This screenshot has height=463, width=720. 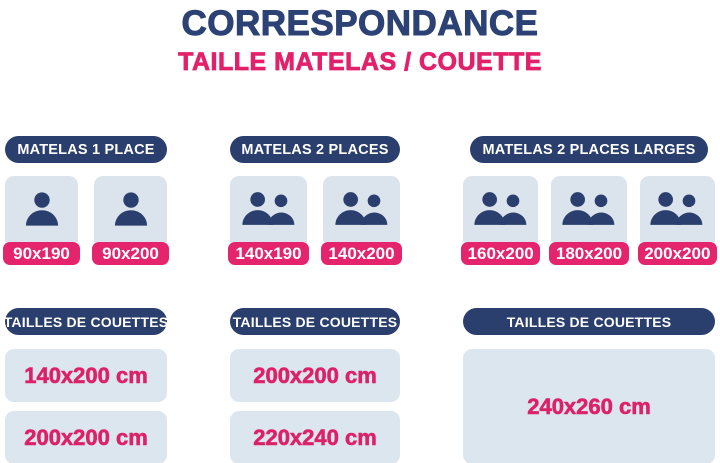 What do you see at coordinates (86, 406) in the screenshot?
I see `duvet-size-boxes: 140x200 cm 200x200 cm` at bounding box center [86, 406].